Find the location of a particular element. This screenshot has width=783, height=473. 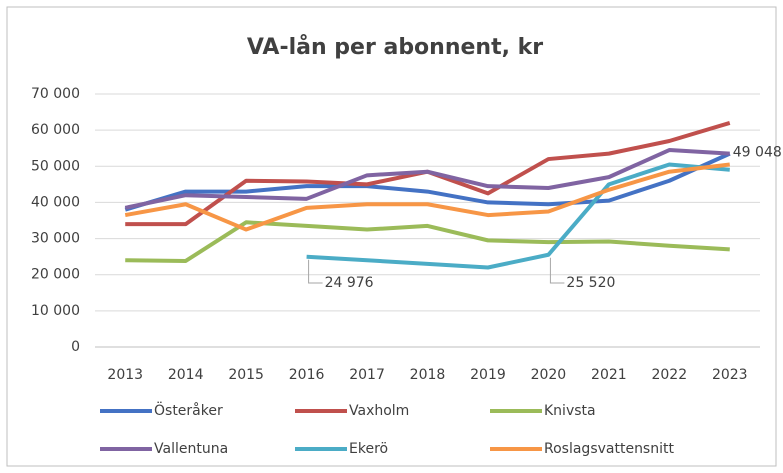

chart-title: VA-lån per abonnent, kr is located at coordinates (395, 47).